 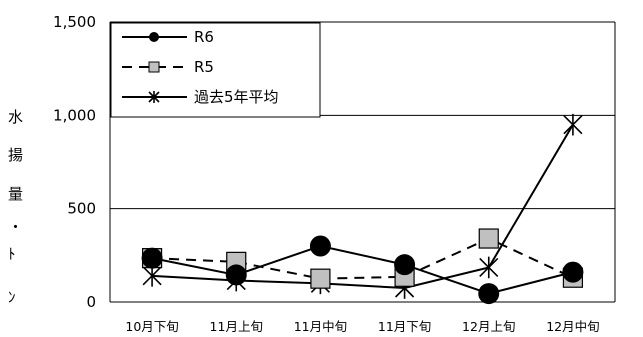 What do you see at coordinates (404, 326) in the screenshot?
I see `x-tick-label: 11月下旬` at bounding box center [404, 326].